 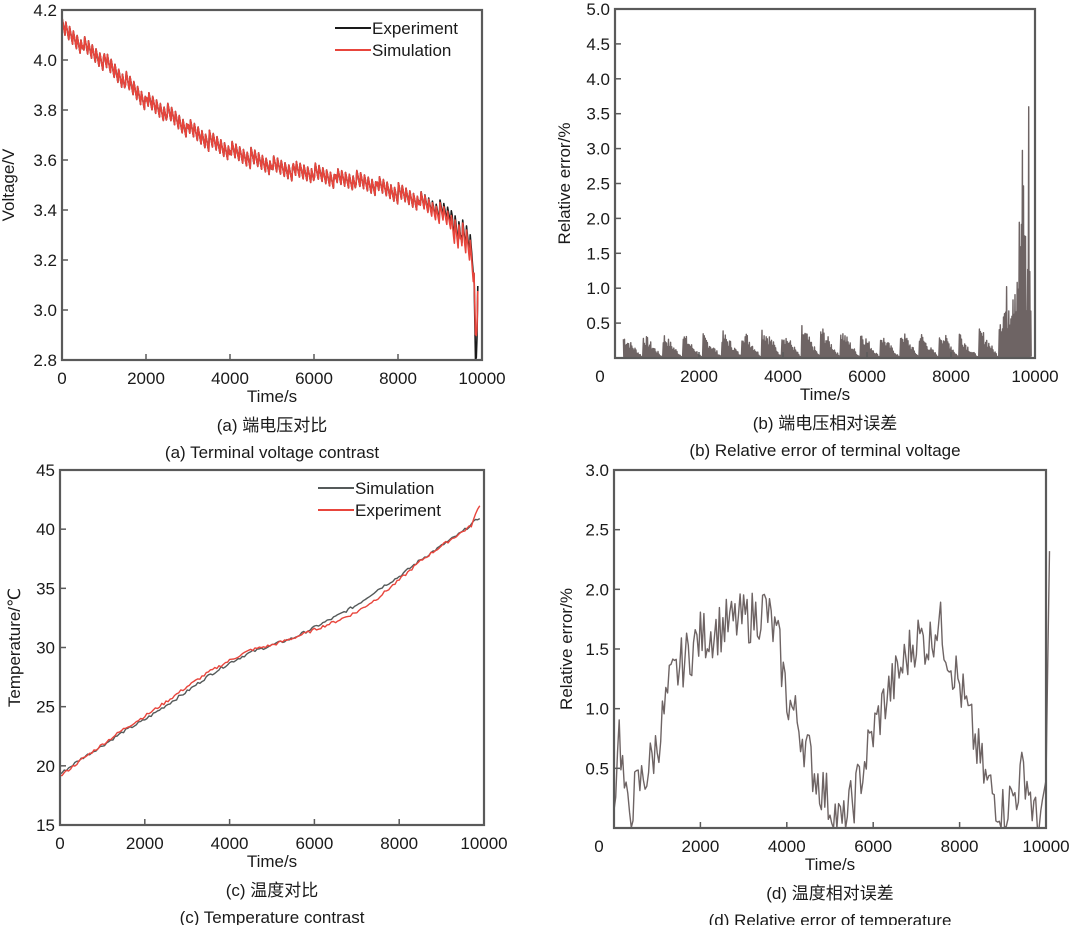 I want to click on y-tick-label: 4.5, so click(x=598, y=44).